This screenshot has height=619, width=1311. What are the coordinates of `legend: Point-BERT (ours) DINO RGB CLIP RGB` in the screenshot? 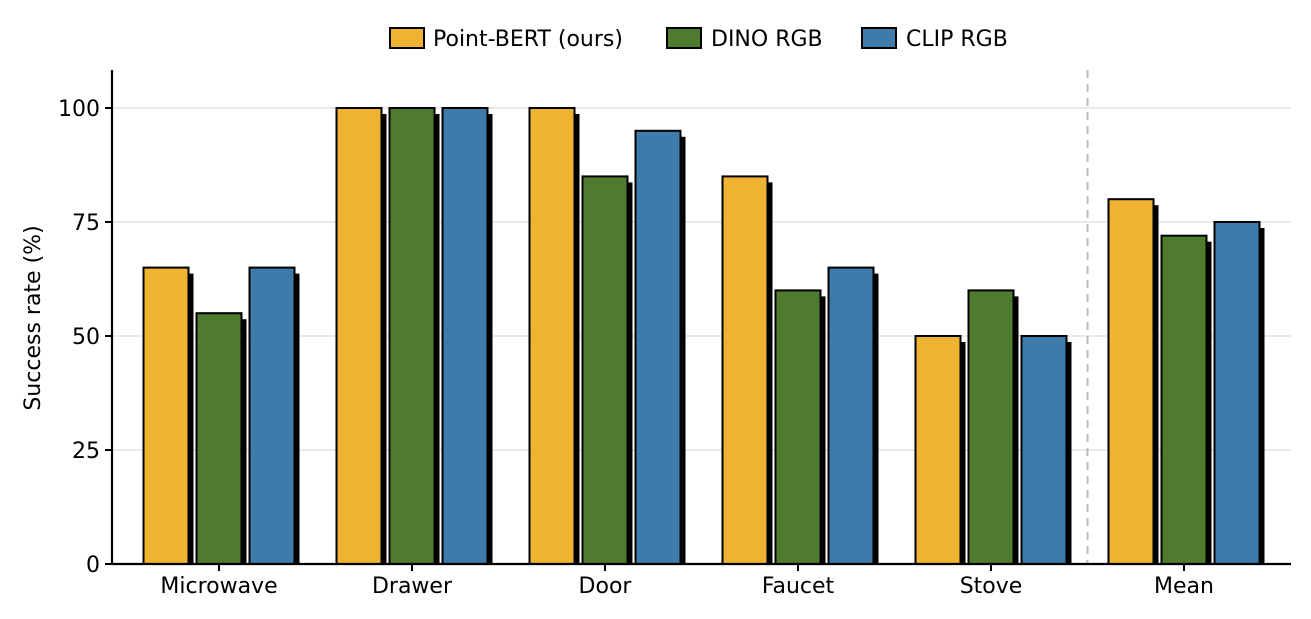 It's located at (698, 39).